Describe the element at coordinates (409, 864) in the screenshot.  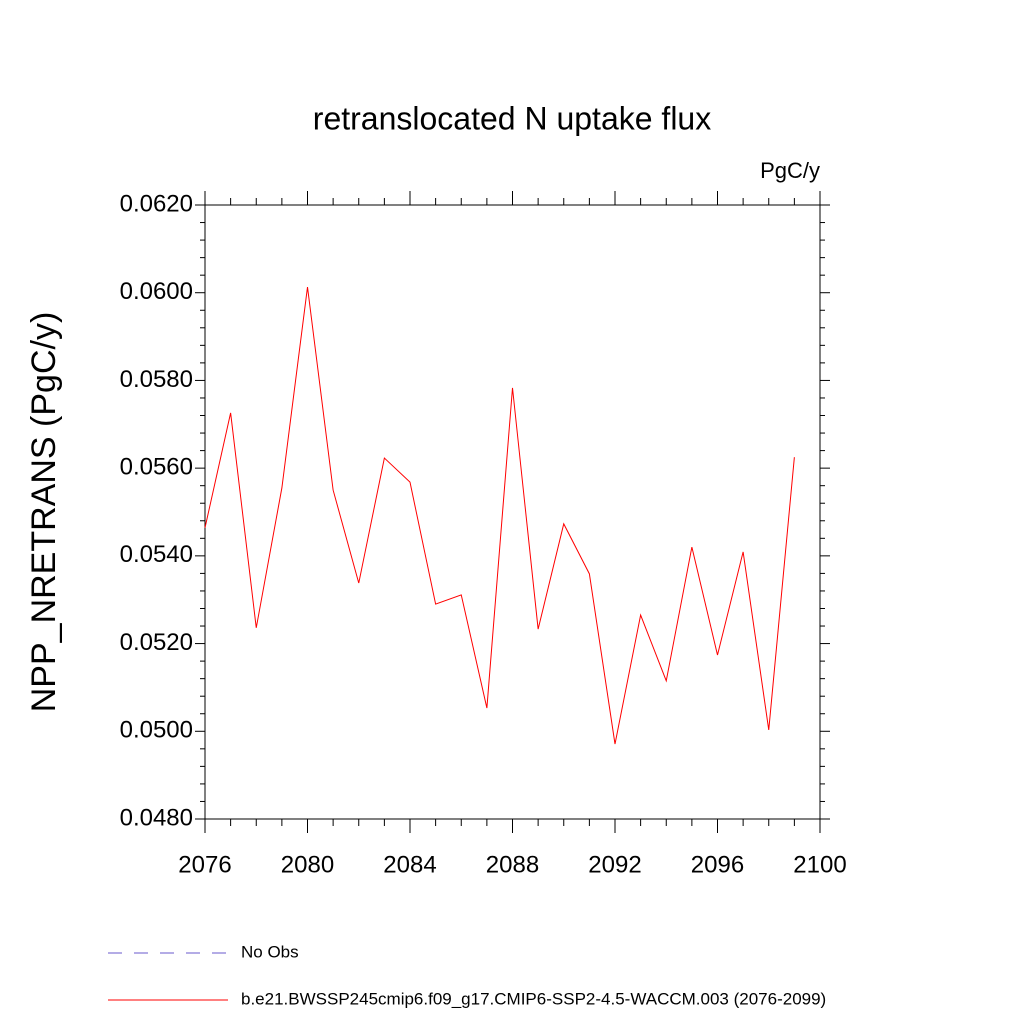
I see `x-tick-label: 2084` at that location.